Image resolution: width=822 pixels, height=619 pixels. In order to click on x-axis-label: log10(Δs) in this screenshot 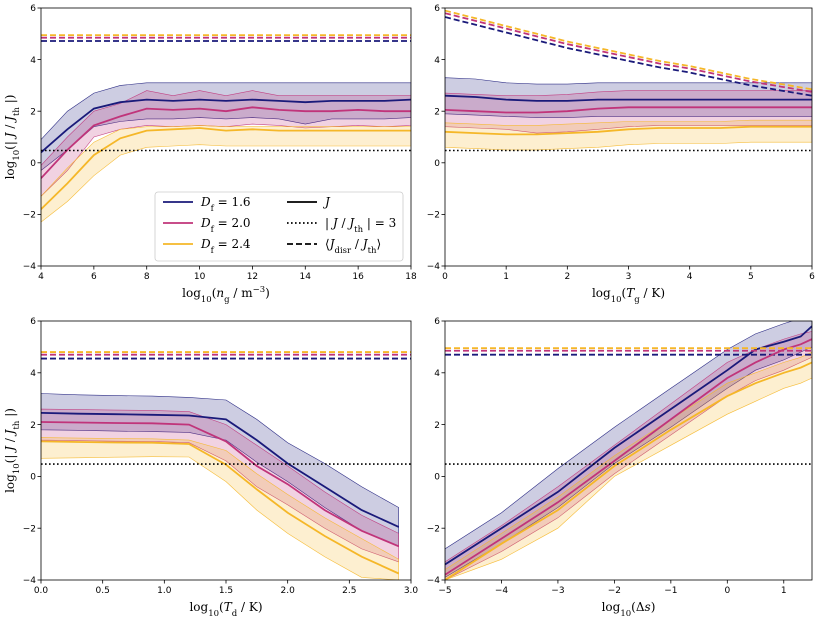, I will do `click(629, 609)`.